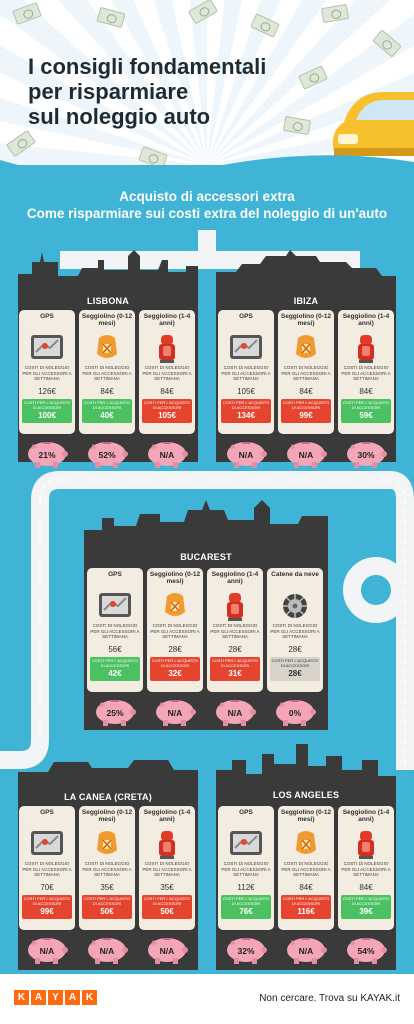  What do you see at coordinates (147, 66) in the screenshot?
I see `title-line-1: I consigli fondamentali` at bounding box center [147, 66].